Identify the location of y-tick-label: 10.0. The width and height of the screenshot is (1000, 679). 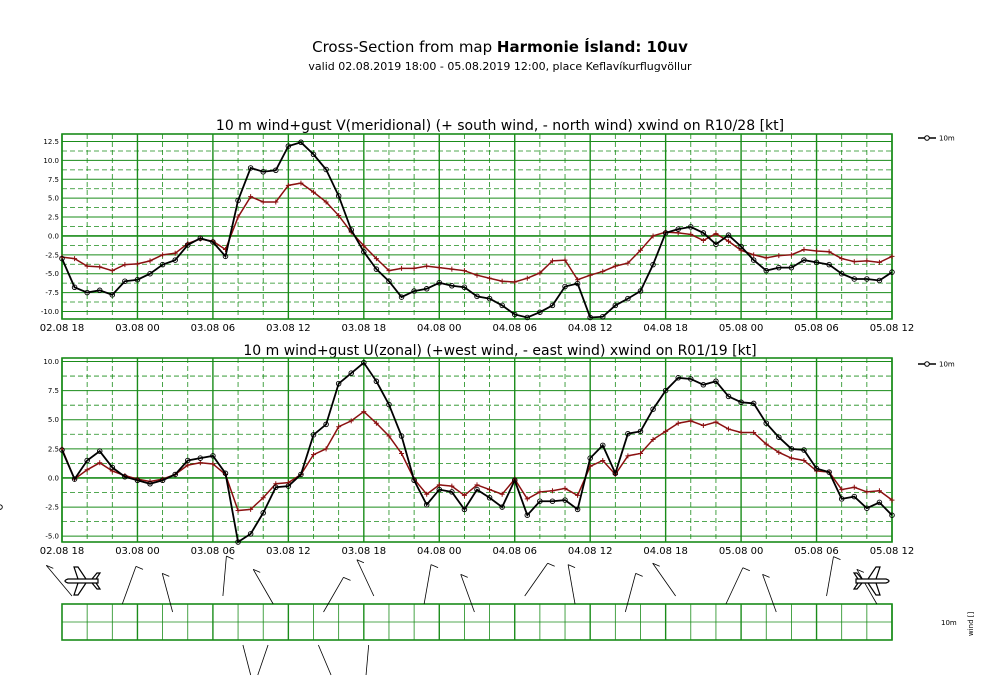
(51, 362).